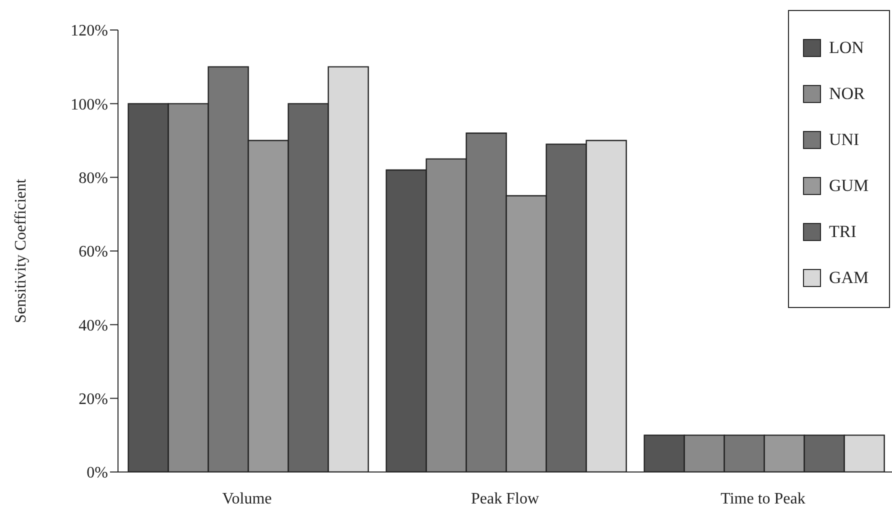  I want to click on y-tick-label: 40%, so click(93, 325).